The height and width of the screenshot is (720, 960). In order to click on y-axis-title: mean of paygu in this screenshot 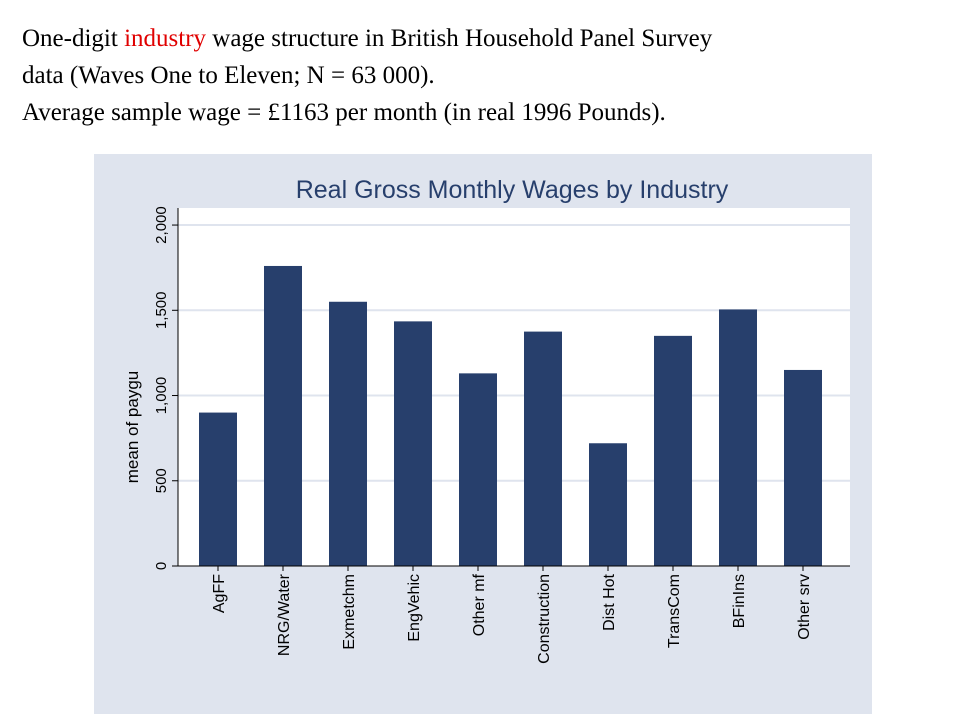, I will do `click(132, 427)`.